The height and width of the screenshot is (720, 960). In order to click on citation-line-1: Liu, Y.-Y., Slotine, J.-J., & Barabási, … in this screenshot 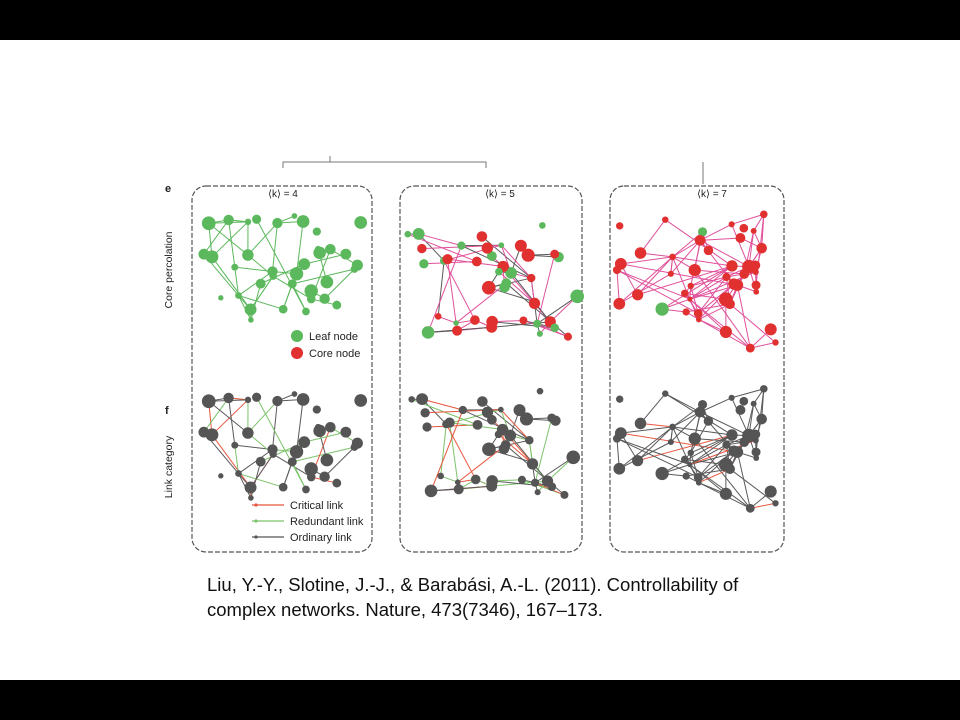, I will do `click(473, 584)`.